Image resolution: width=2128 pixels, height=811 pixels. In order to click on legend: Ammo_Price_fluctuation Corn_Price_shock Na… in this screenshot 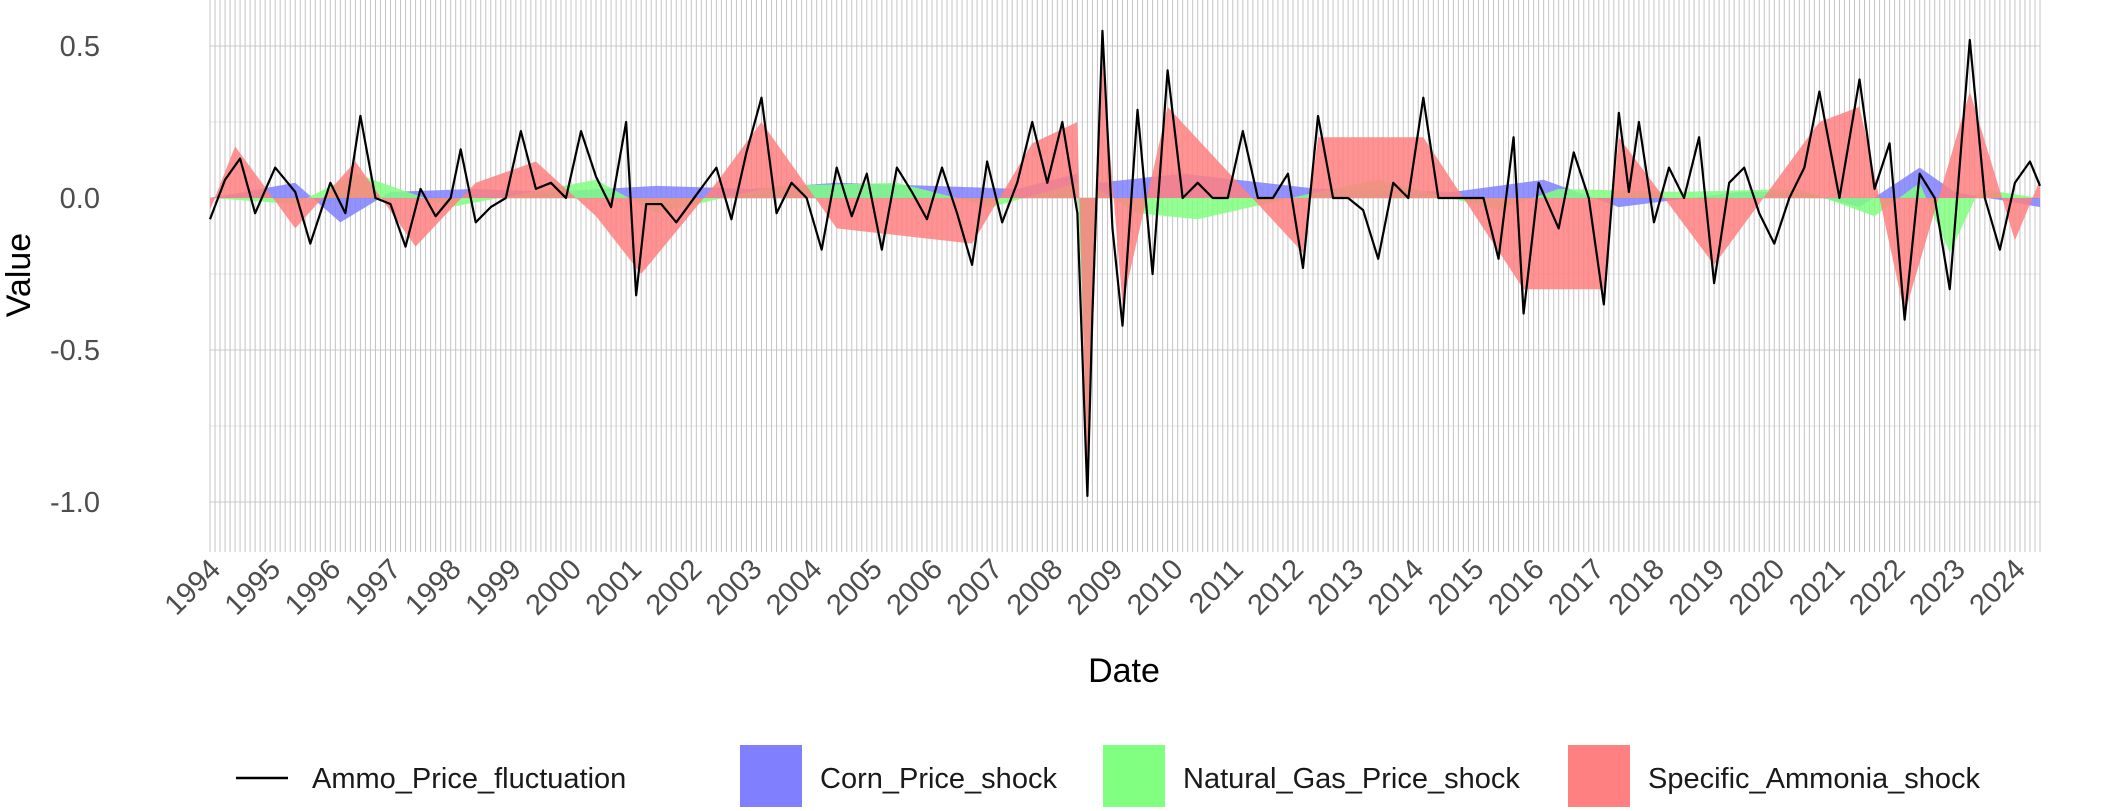, I will do `click(1108, 776)`.